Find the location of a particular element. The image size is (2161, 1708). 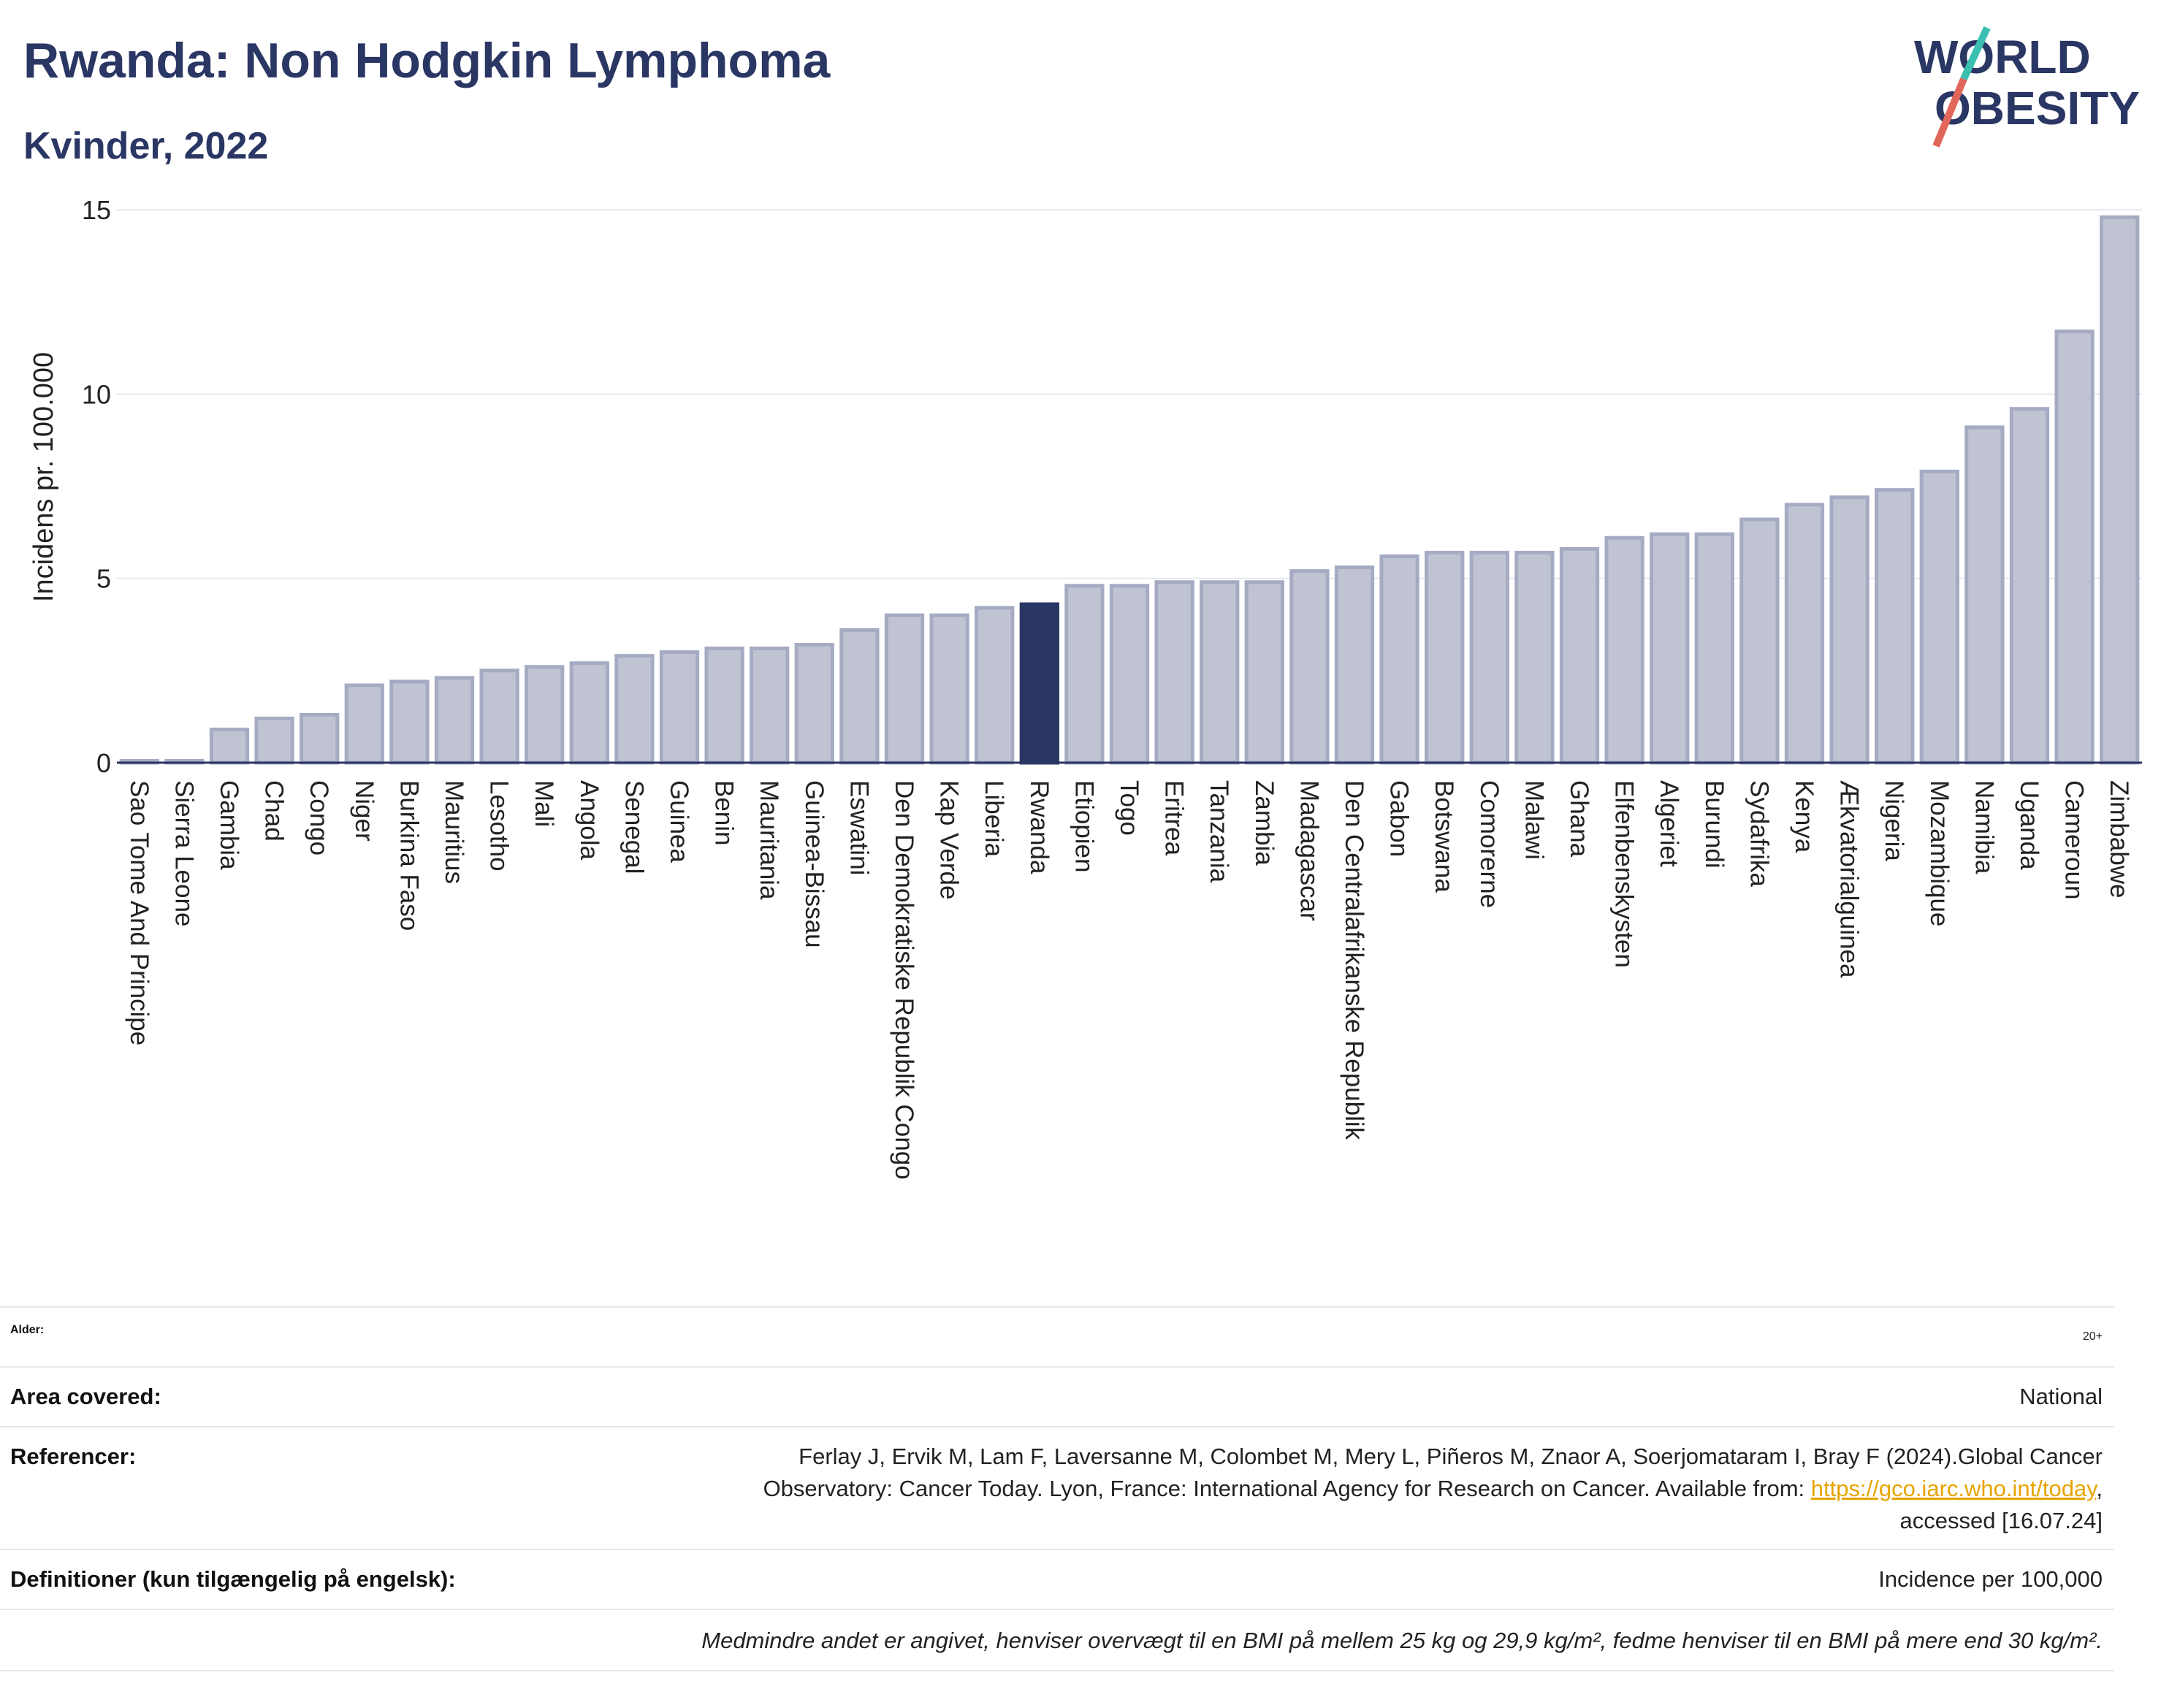

x-tick-label: Liberia is located at coordinates (994, 819).